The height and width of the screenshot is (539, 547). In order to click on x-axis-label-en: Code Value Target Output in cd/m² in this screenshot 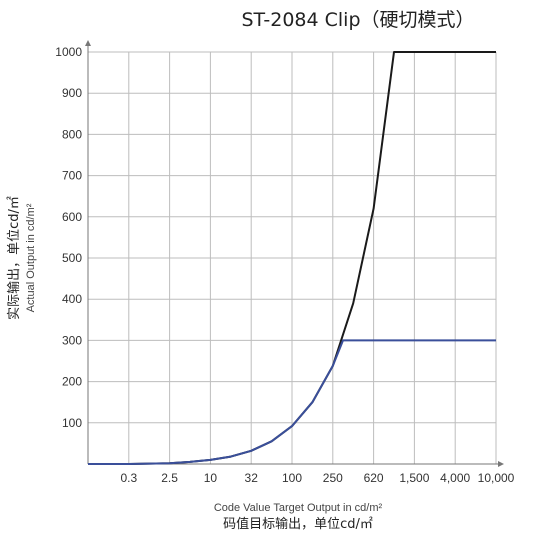, I will do `click(298, 508)`.